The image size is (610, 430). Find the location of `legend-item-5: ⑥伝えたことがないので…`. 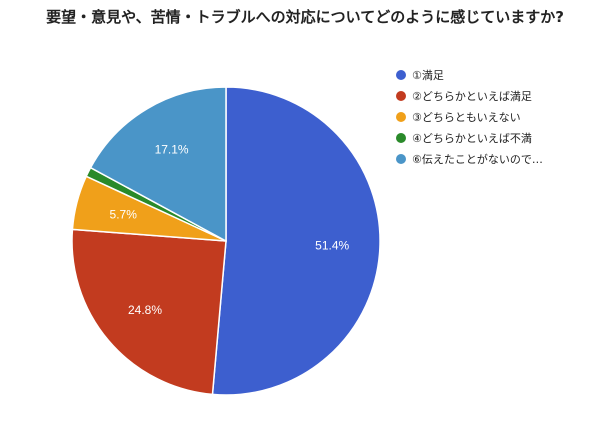

legend-item-5: ⑥伝えたことがないので… is located at coordinates (469, 158).